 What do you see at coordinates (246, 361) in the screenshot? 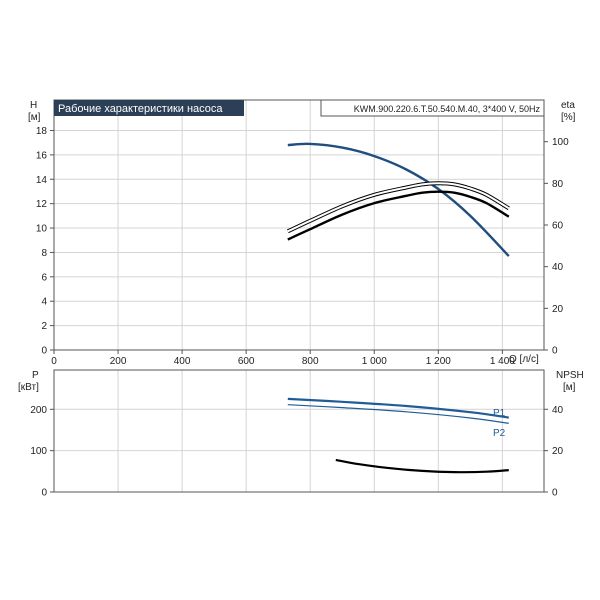
I see `x-tick-label: 600` at bounding box center [246, 361].